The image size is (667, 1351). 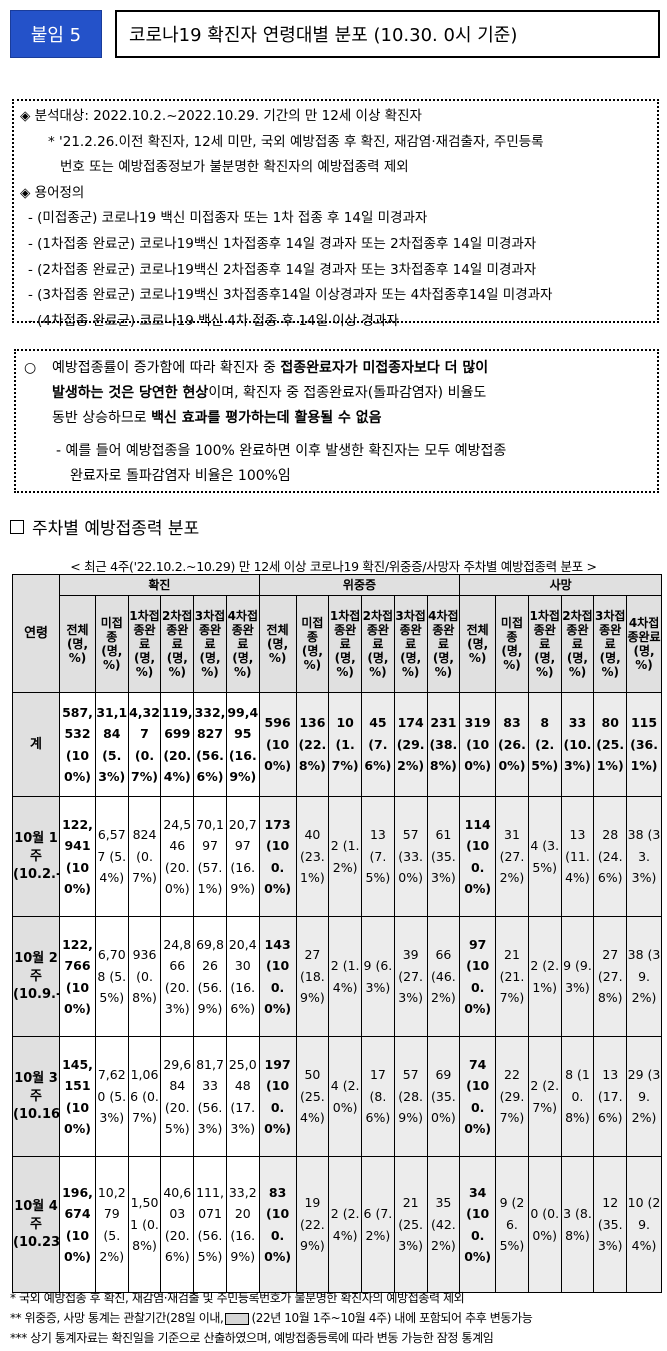 What do you see at coordinates (443, 1224) in the screenshot?
I see `table-cell: 35 (42.2%)` at bounding box center [443, 1224].